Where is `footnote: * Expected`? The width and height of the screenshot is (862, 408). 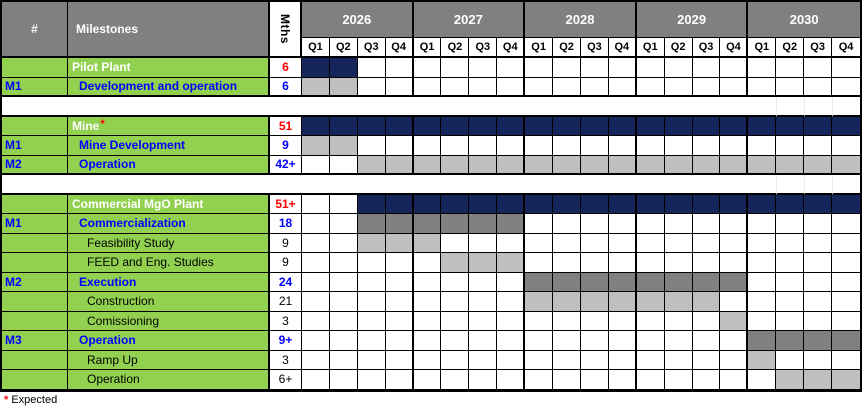
footnote: * Expected is located at coordinates (431, 400).